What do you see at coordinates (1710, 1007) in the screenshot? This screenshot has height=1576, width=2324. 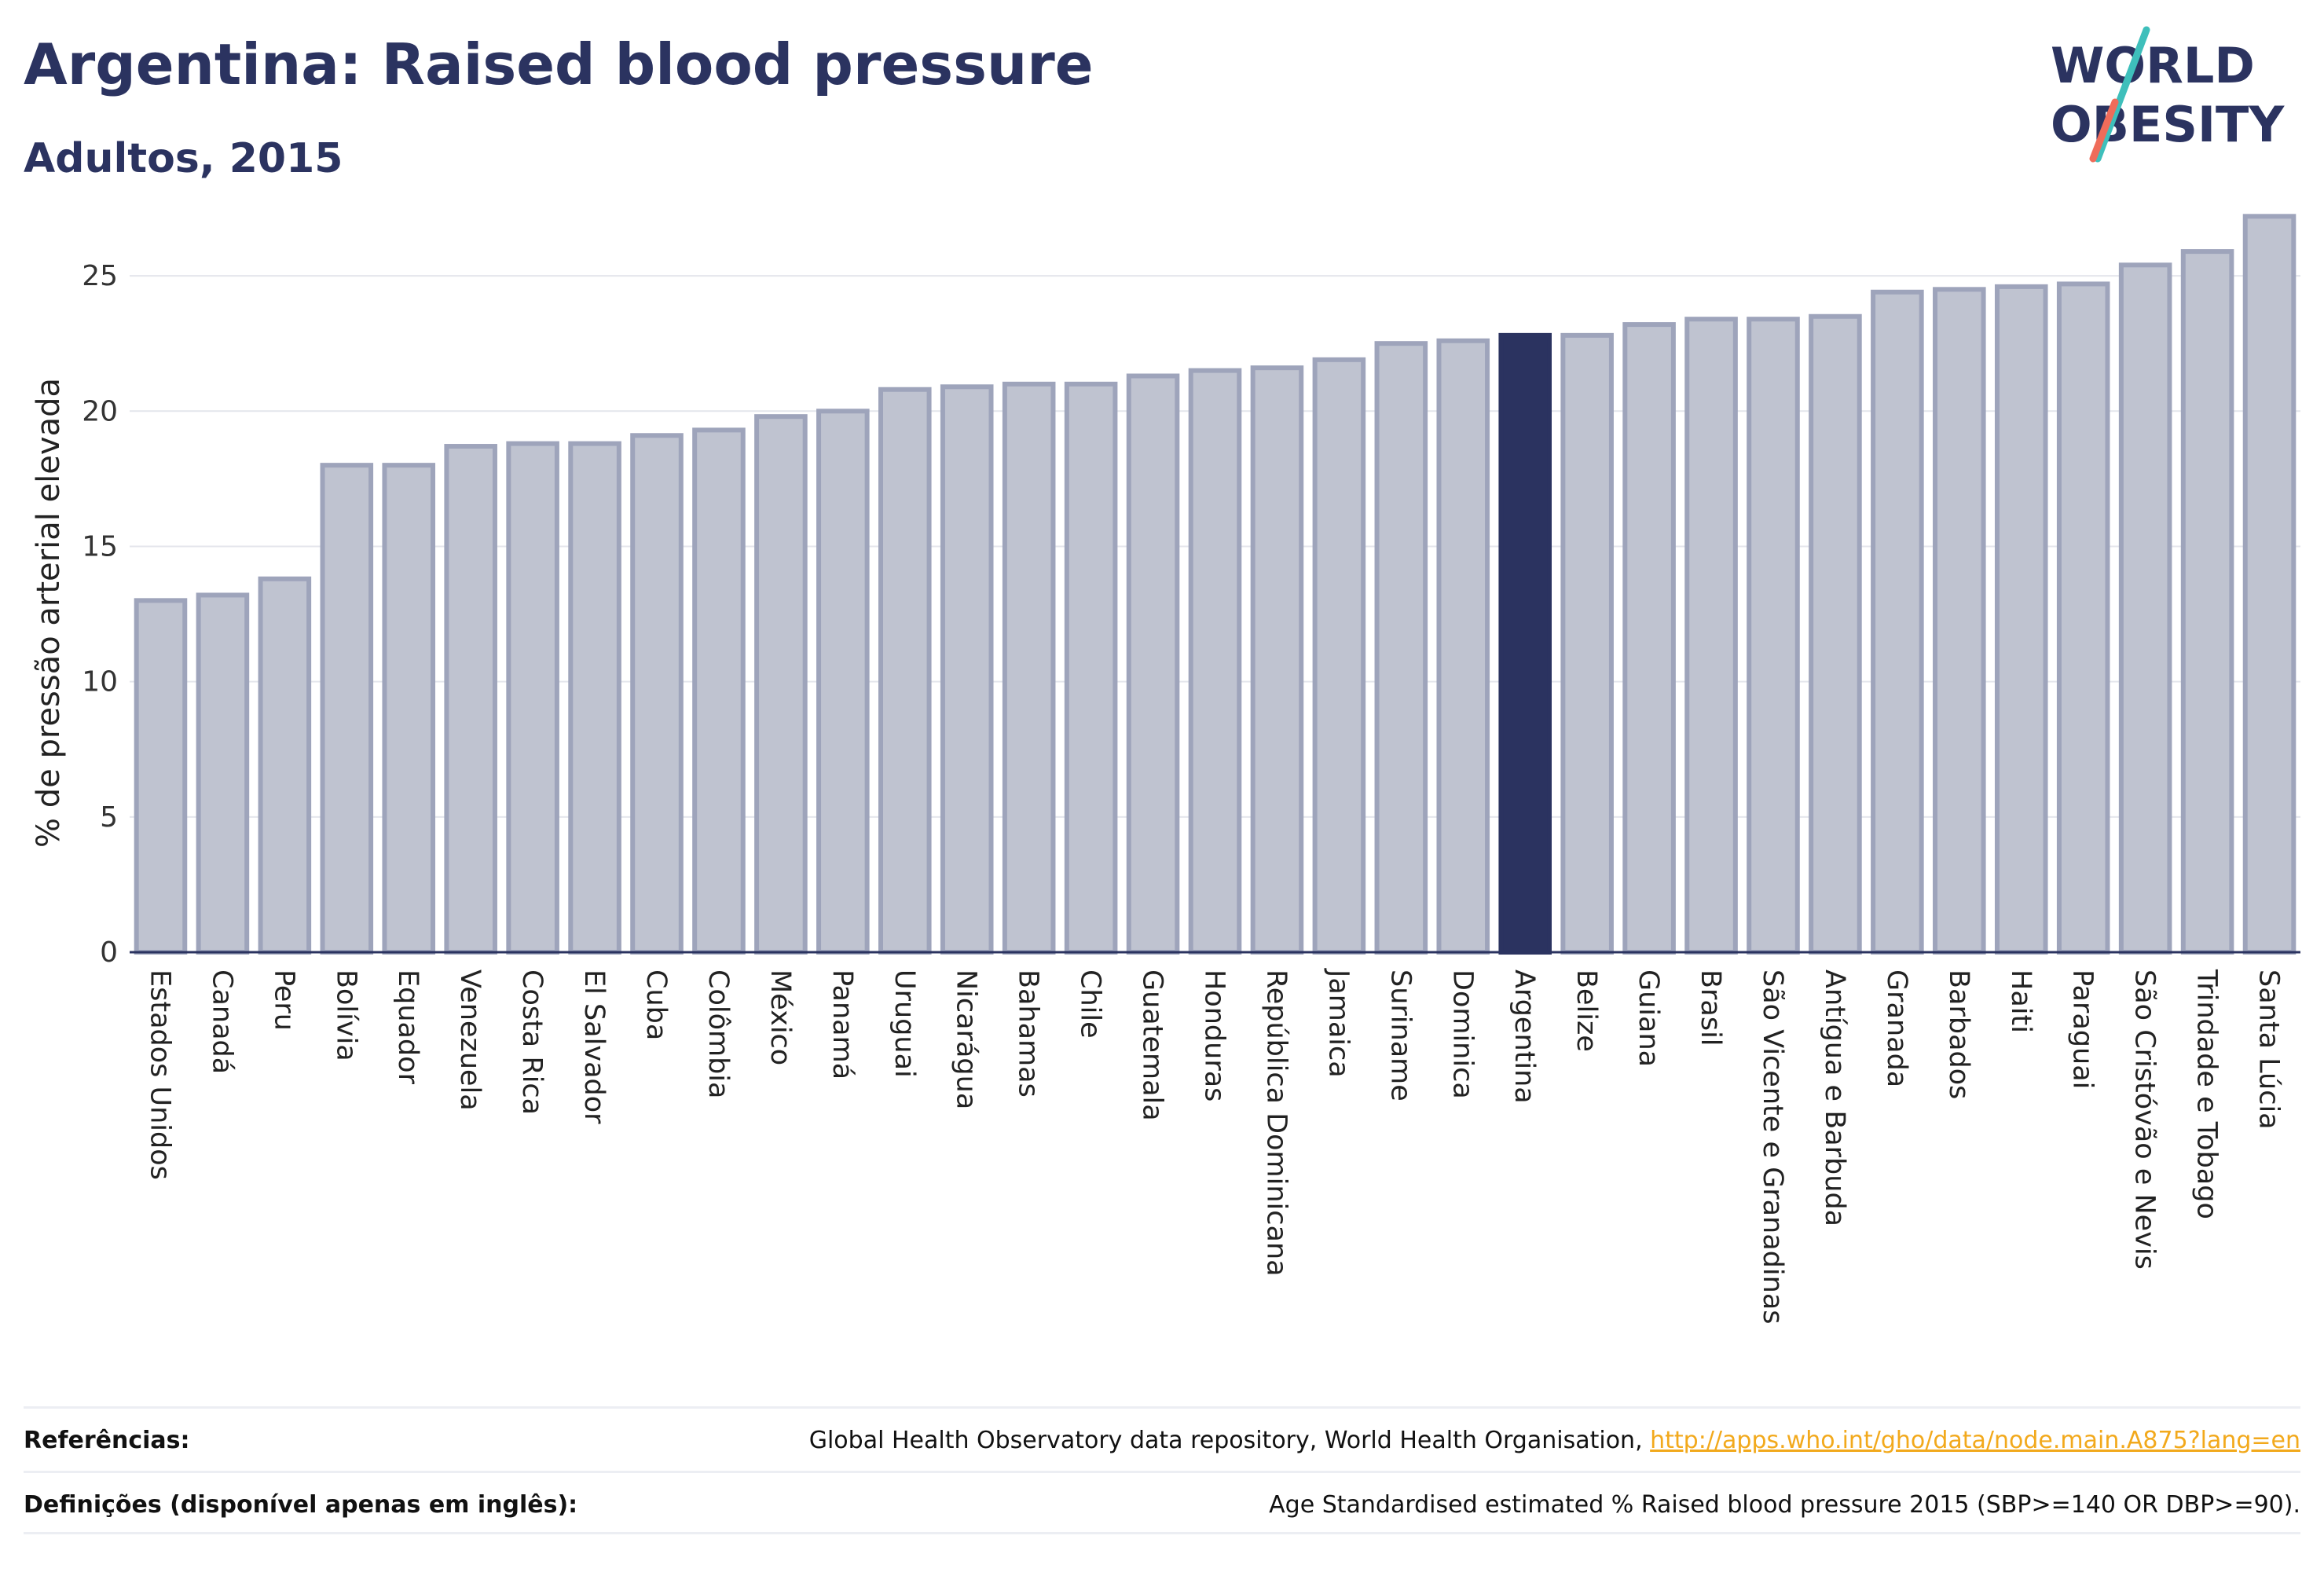 I see `x-tick-label: Brasil` at bounding box center [1710, 1007].